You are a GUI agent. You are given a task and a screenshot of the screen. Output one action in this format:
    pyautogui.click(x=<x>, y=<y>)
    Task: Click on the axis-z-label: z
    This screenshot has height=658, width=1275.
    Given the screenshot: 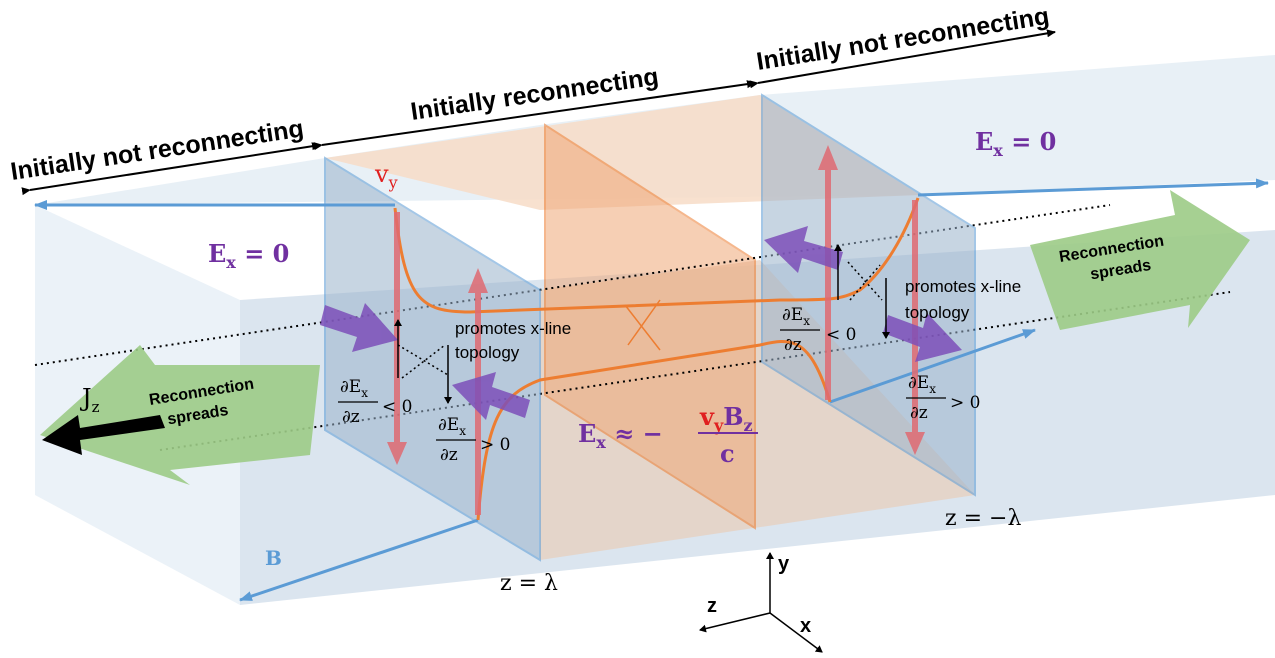 What is the action you would take?
    pyautogui.click(x=712, y=606)
    